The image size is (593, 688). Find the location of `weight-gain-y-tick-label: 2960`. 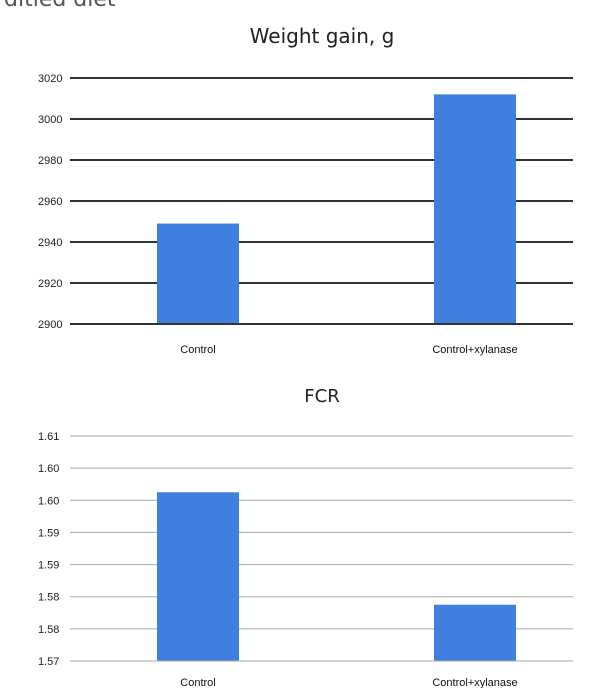

weight-gain-y-tick-label: 2960 is located at coordinates (50, 202).